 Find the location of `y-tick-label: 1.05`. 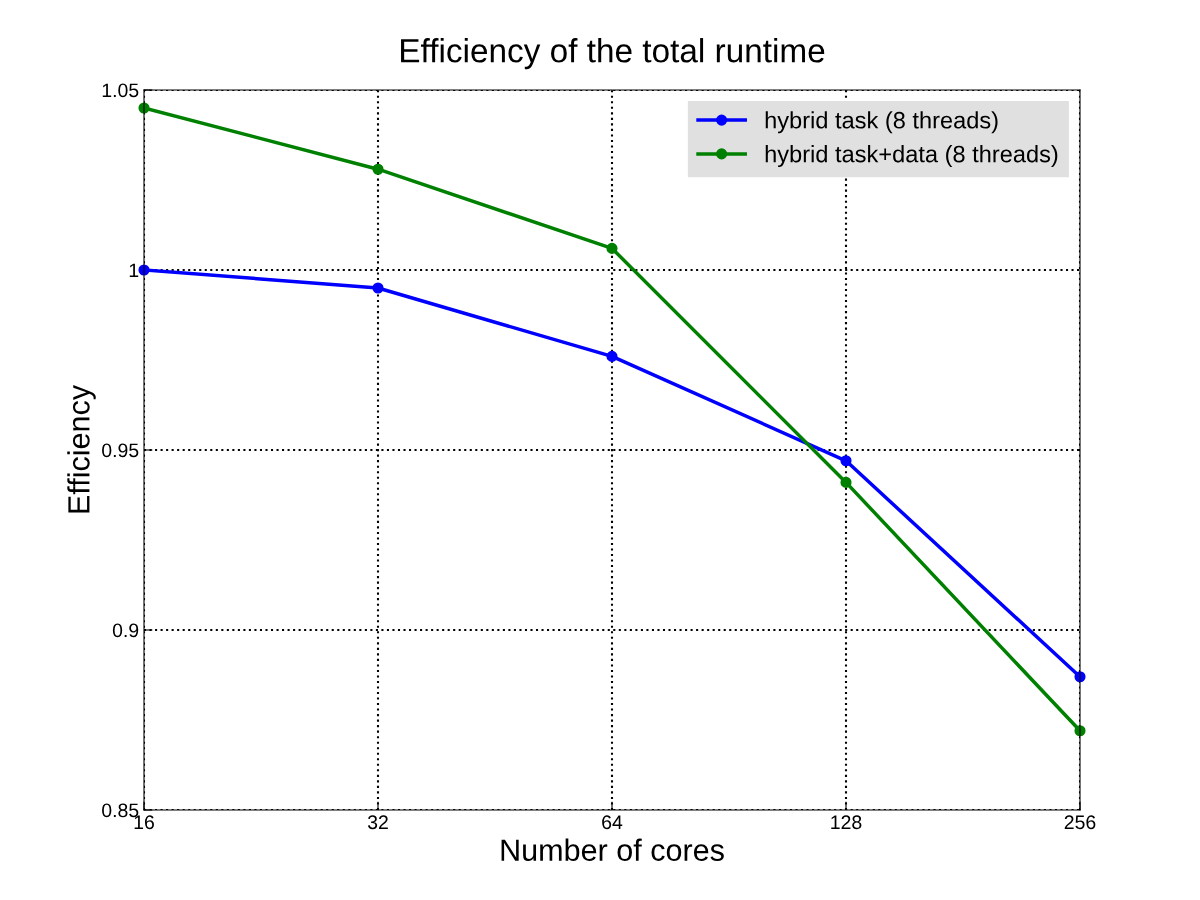

y-tick-label: 1.05 is located at coordinates (120, 90).